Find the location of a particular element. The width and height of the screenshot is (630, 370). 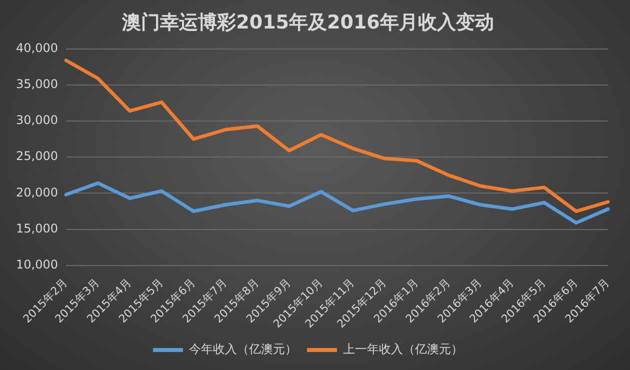

y-tick-label: 20,000 is located at coordinates (37, 192).